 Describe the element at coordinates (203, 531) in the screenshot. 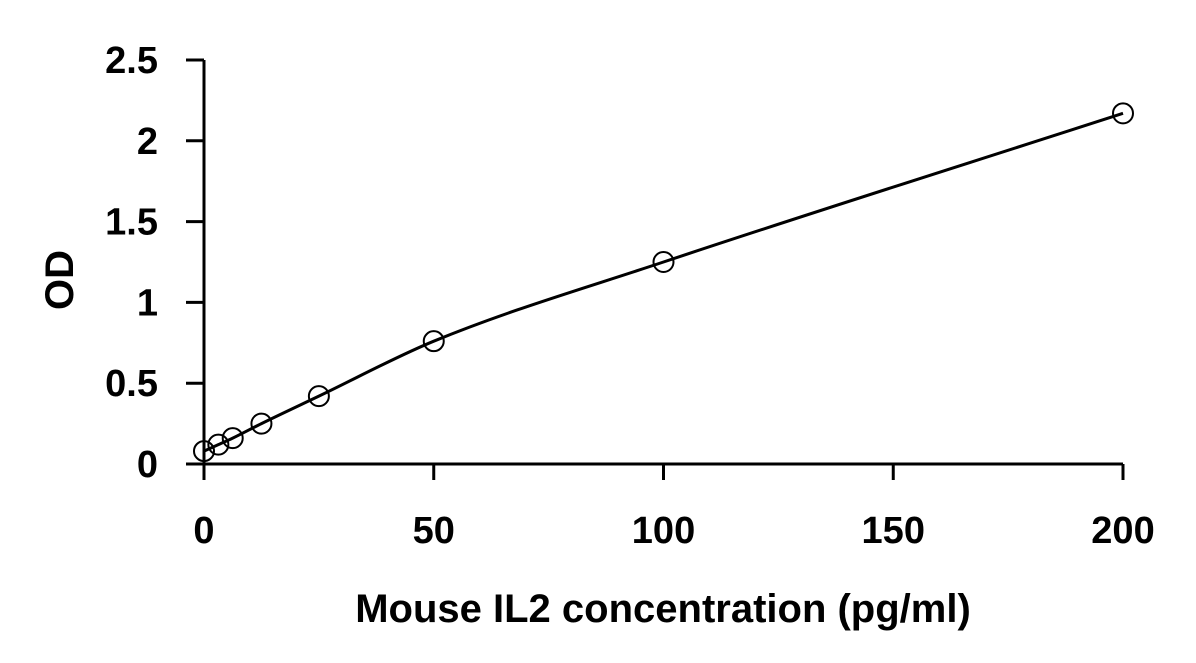

I see `x-tick-label: 0` at that location.